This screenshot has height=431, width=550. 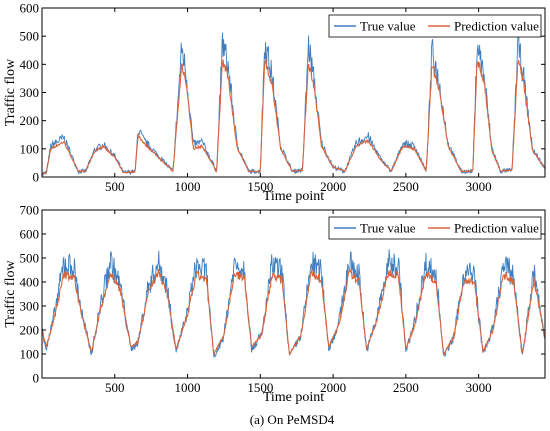 I want to click on figure-caption: (a) On PeMSD4, so click(x=292, y=419).